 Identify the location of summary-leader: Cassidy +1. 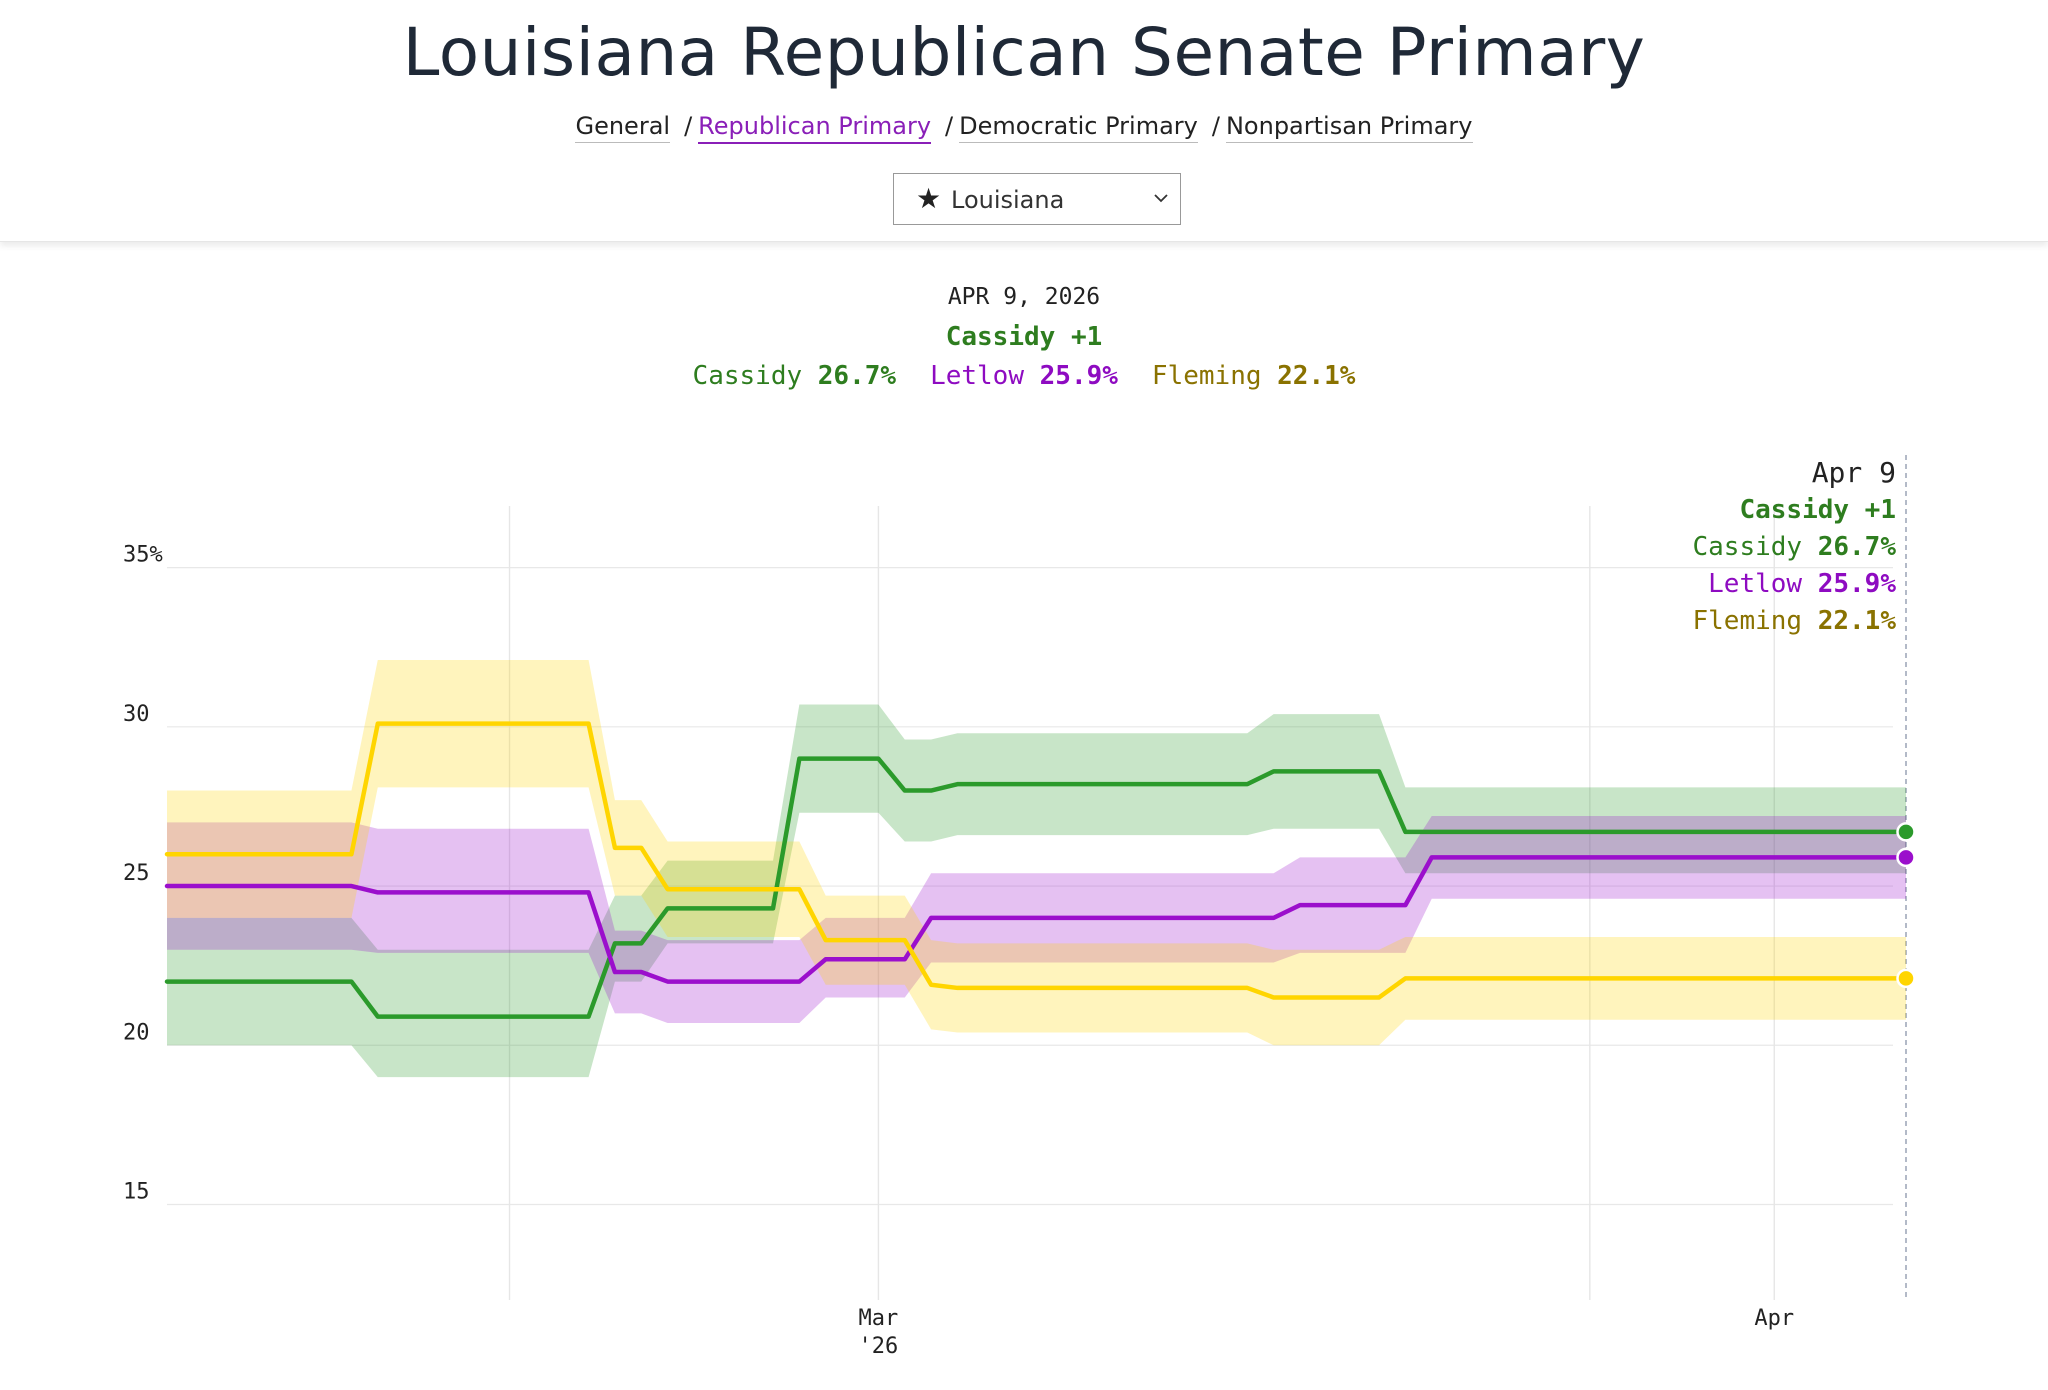
(1024, 337).